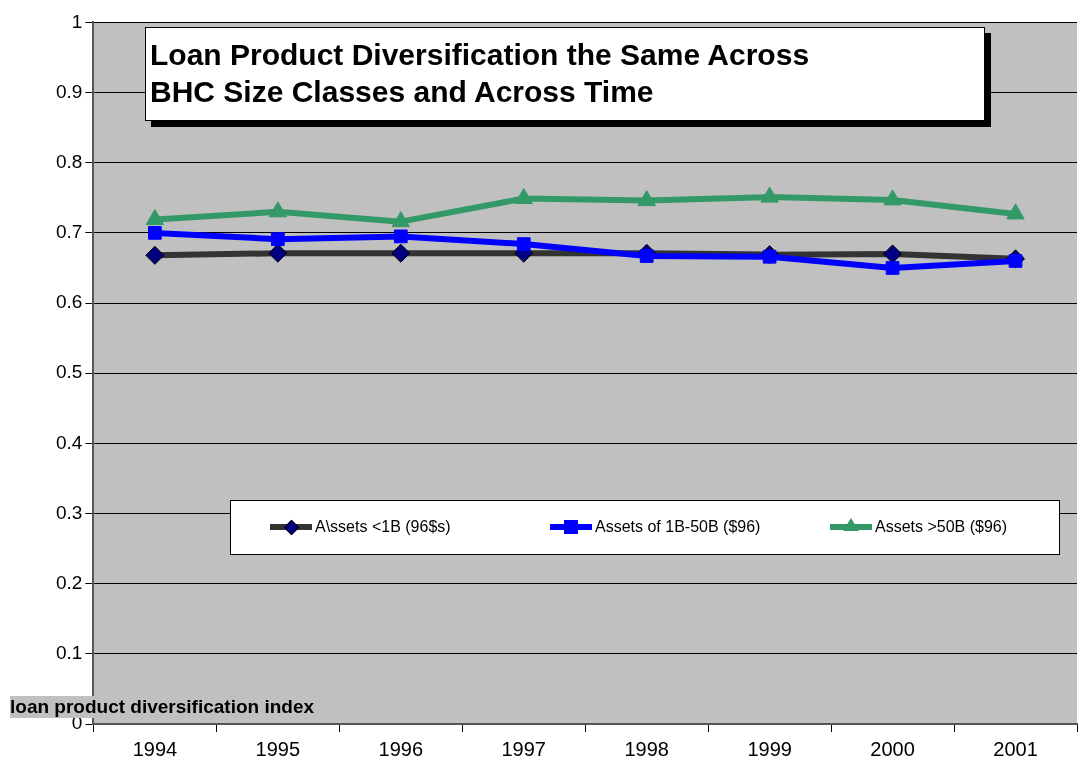 The width and height of the screenshot is (1088, 774). Describe the element at coordinates (162, 707) in the screenshot. I see `y-axis-title: loan product diversification index` at that location.